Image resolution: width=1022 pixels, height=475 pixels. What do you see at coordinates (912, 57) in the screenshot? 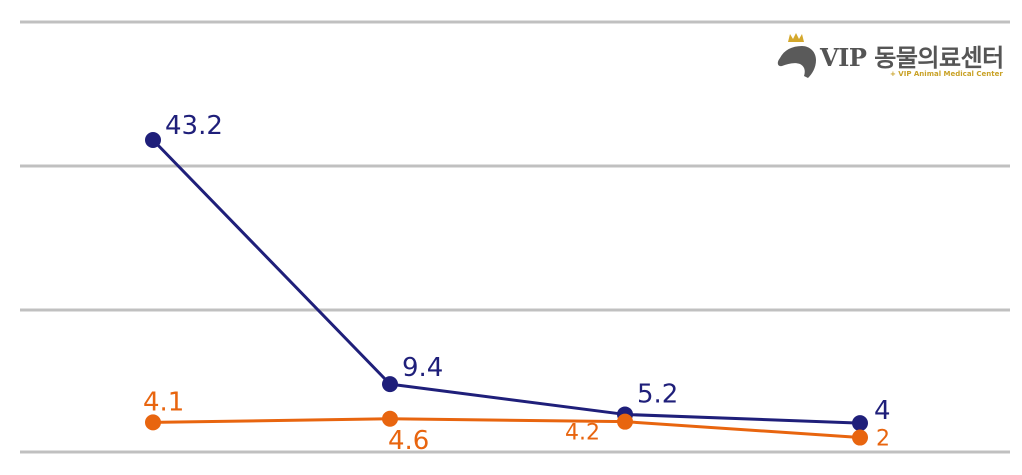
I see `brand-name: VIP 동물의료센터` at bounding box center [912, 57].